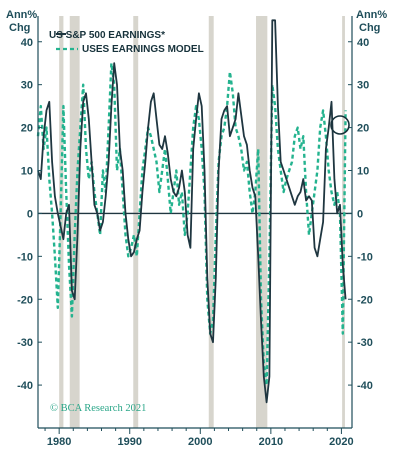 The height and width of the screenshot is (458, 400). What do you see at coordinates (59, 442) in the screenshot?
I see `x-tick-label: 1980` at bounding box center [59, 442].